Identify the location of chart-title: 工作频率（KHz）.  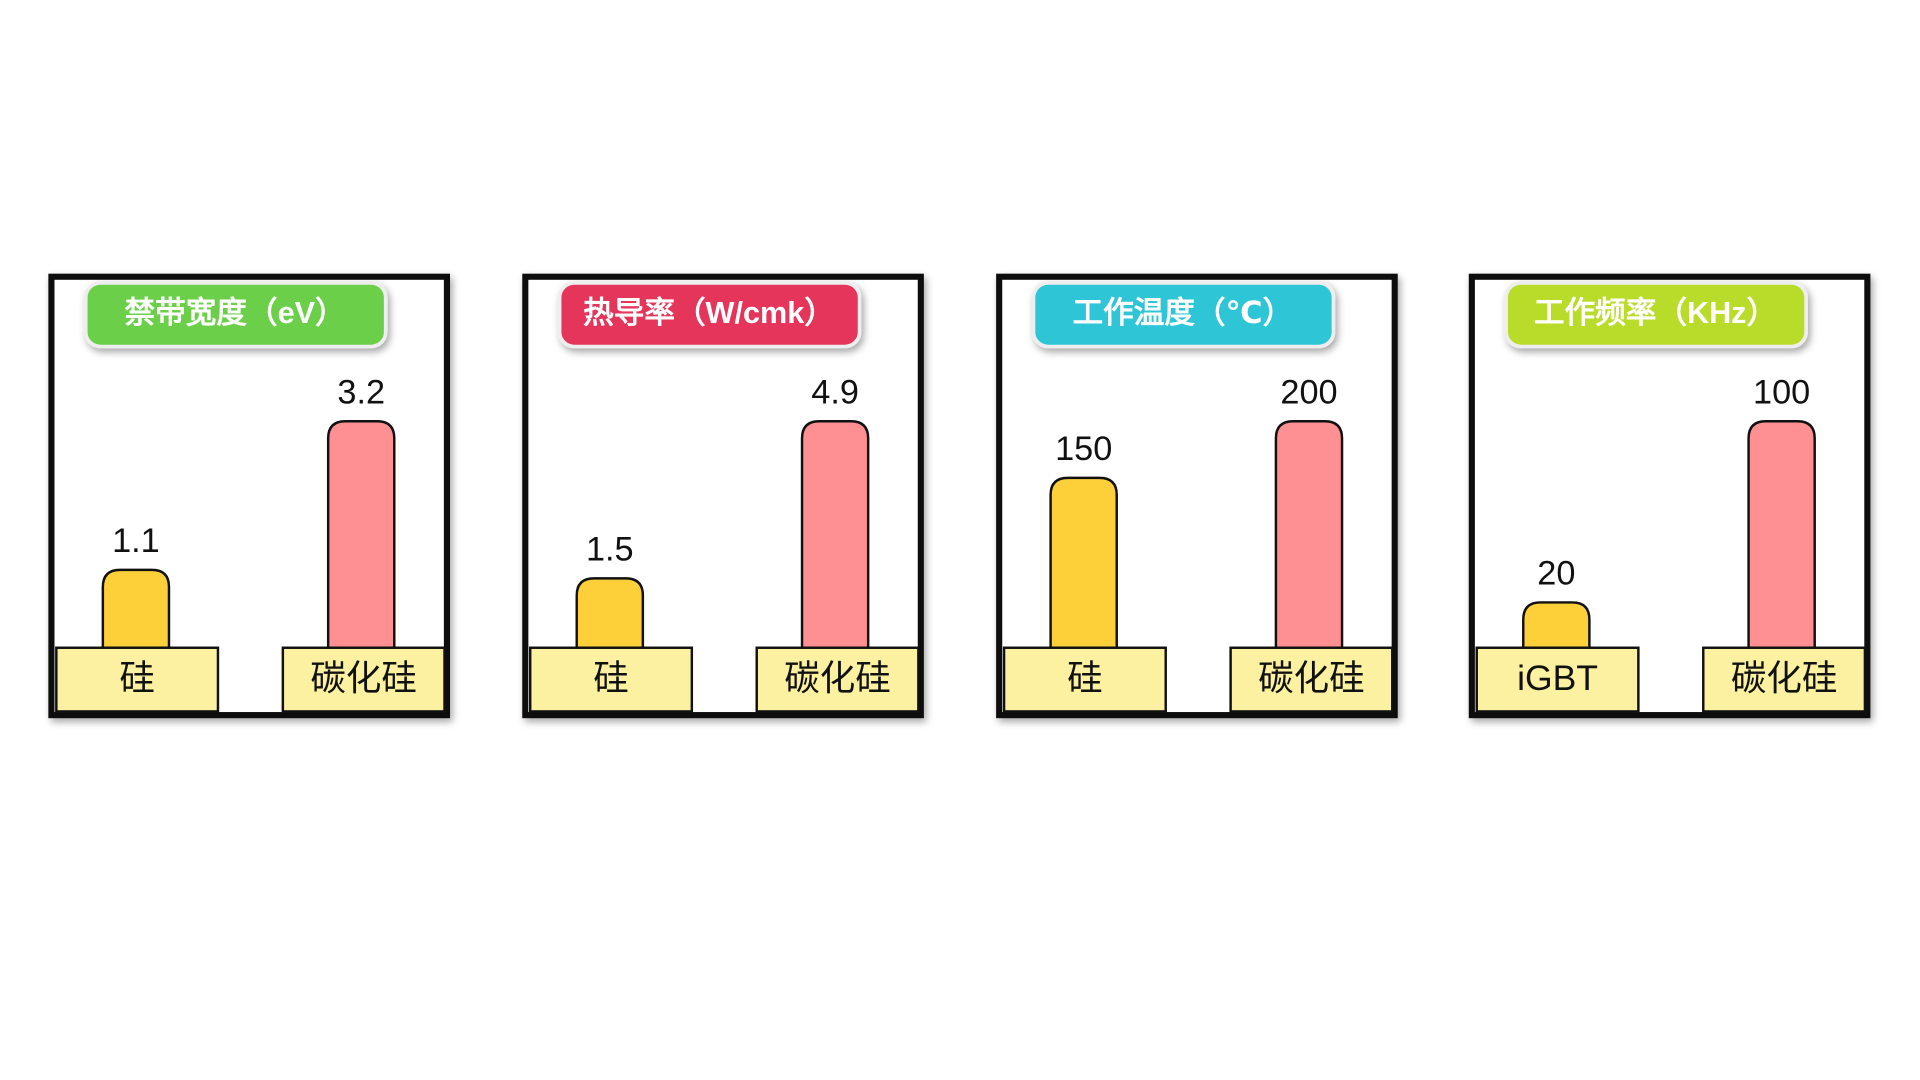
(1655, 313).